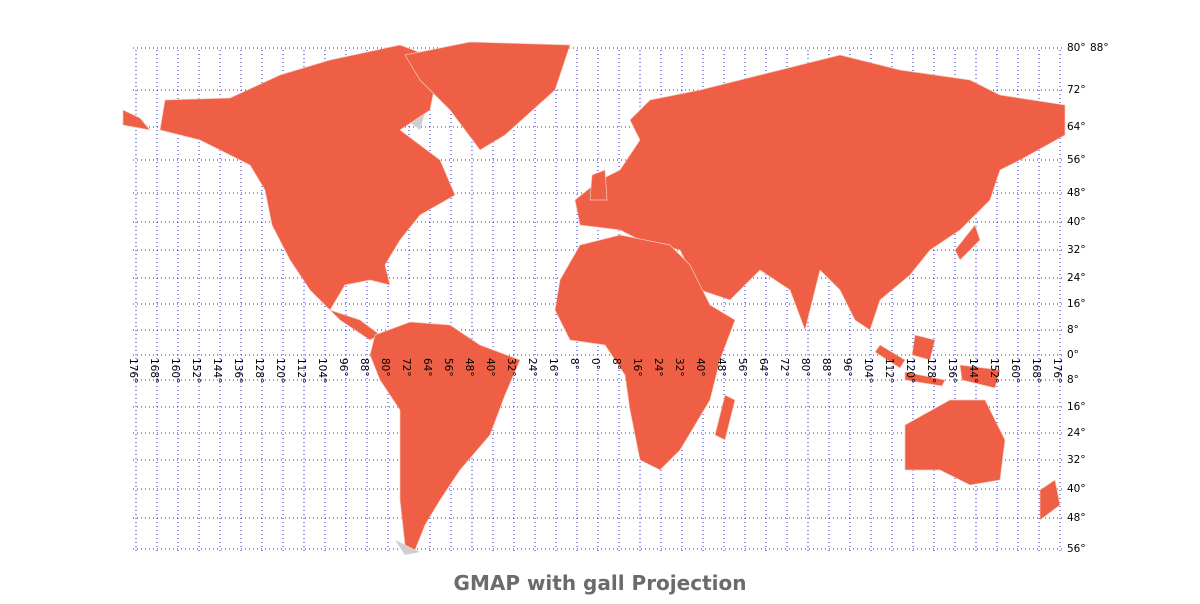 This screenshot has width=1200, height=604. I want to click on north-america, so click(307, 192).